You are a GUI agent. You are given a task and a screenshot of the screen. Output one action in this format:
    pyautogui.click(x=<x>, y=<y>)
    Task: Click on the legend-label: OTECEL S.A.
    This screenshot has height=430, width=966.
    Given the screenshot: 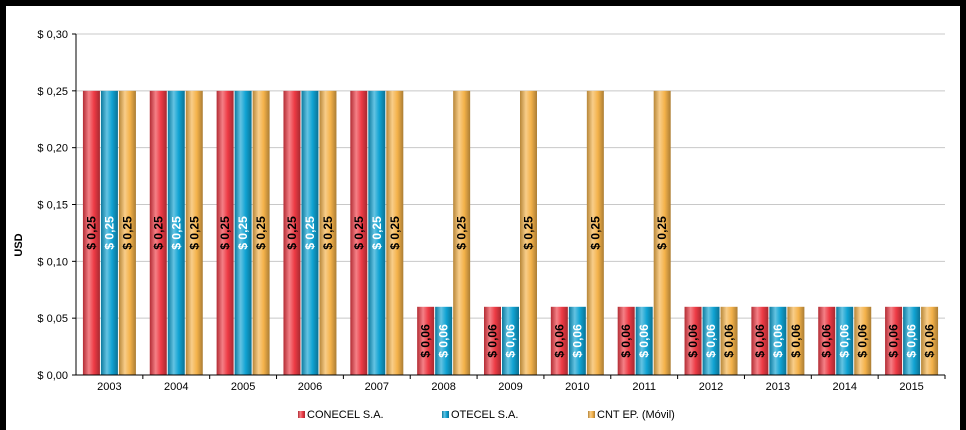 What is the action you would take?
    pyautogui.click(x=484, y=415)
    